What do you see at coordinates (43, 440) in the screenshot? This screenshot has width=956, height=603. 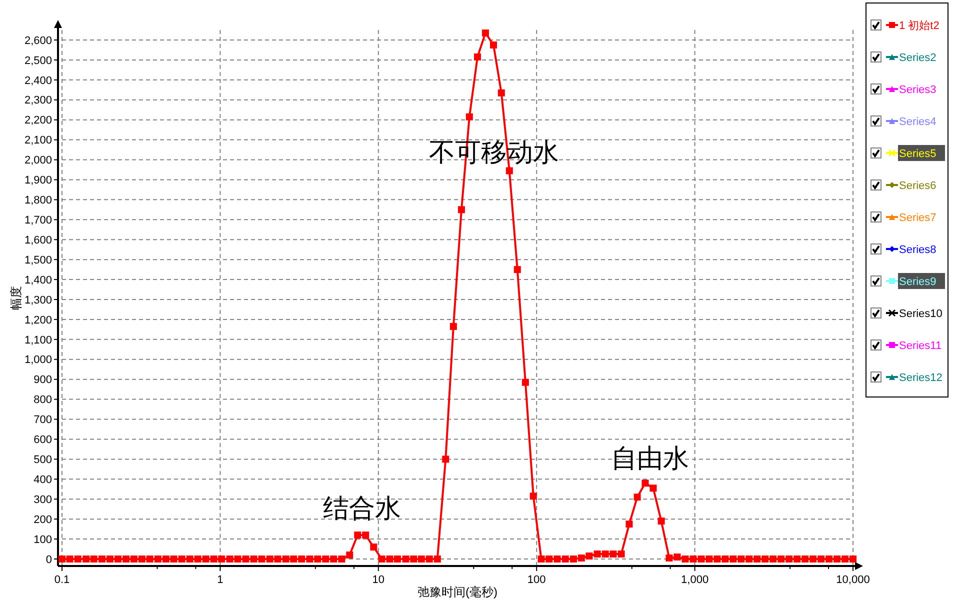 I see `y-tick-label: 600` at bounding box center [43, 440].